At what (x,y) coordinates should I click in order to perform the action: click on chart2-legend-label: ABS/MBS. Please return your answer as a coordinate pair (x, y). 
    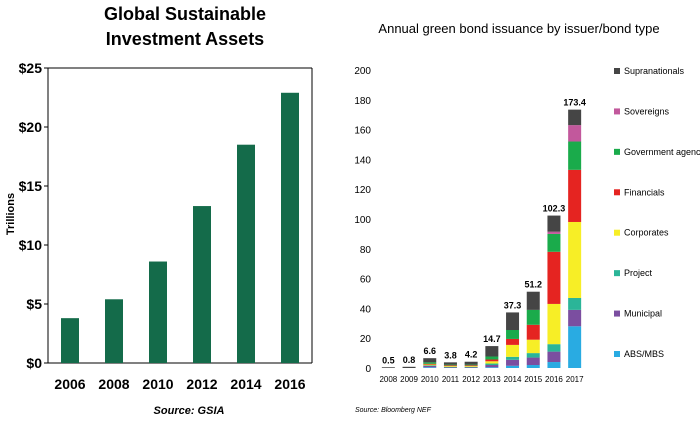
    Looking at the image, I should click on (644, 354).